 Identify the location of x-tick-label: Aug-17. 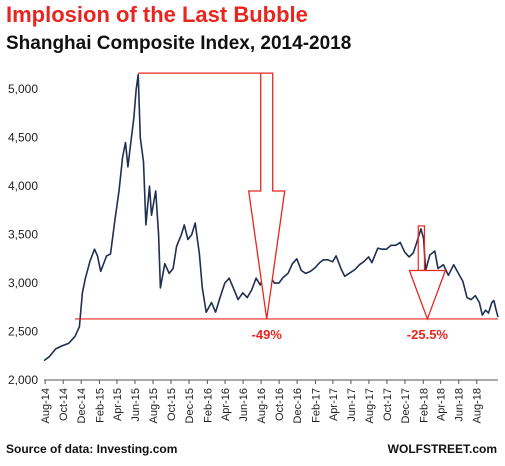
(370, 405).